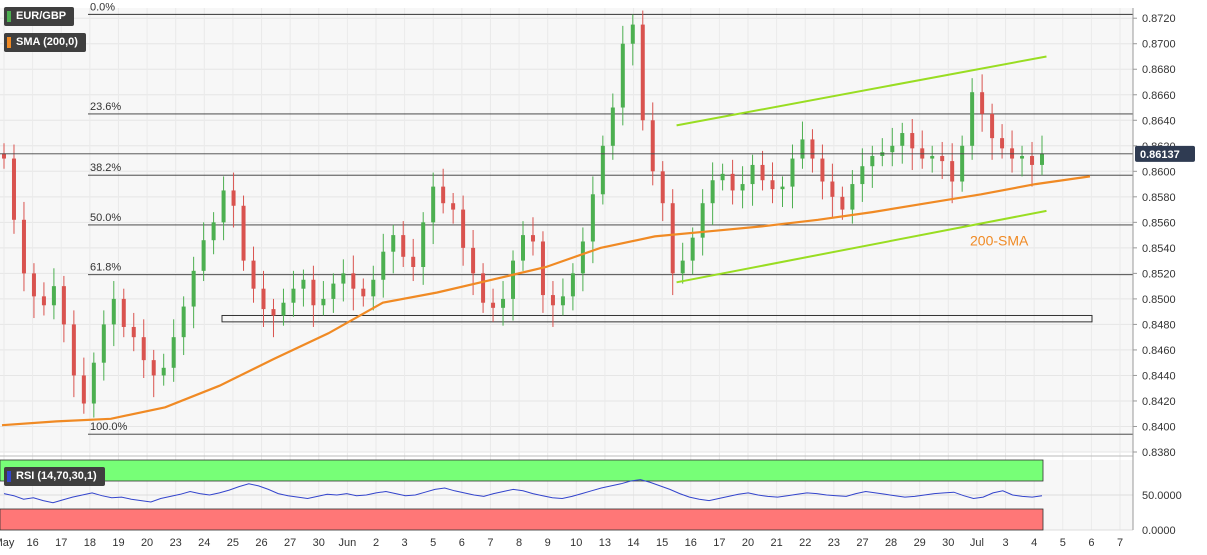  What do you see at coordinates (1165, 153) in the screenshot?
I see `current-price-box` at bounding box center [1165, 153].